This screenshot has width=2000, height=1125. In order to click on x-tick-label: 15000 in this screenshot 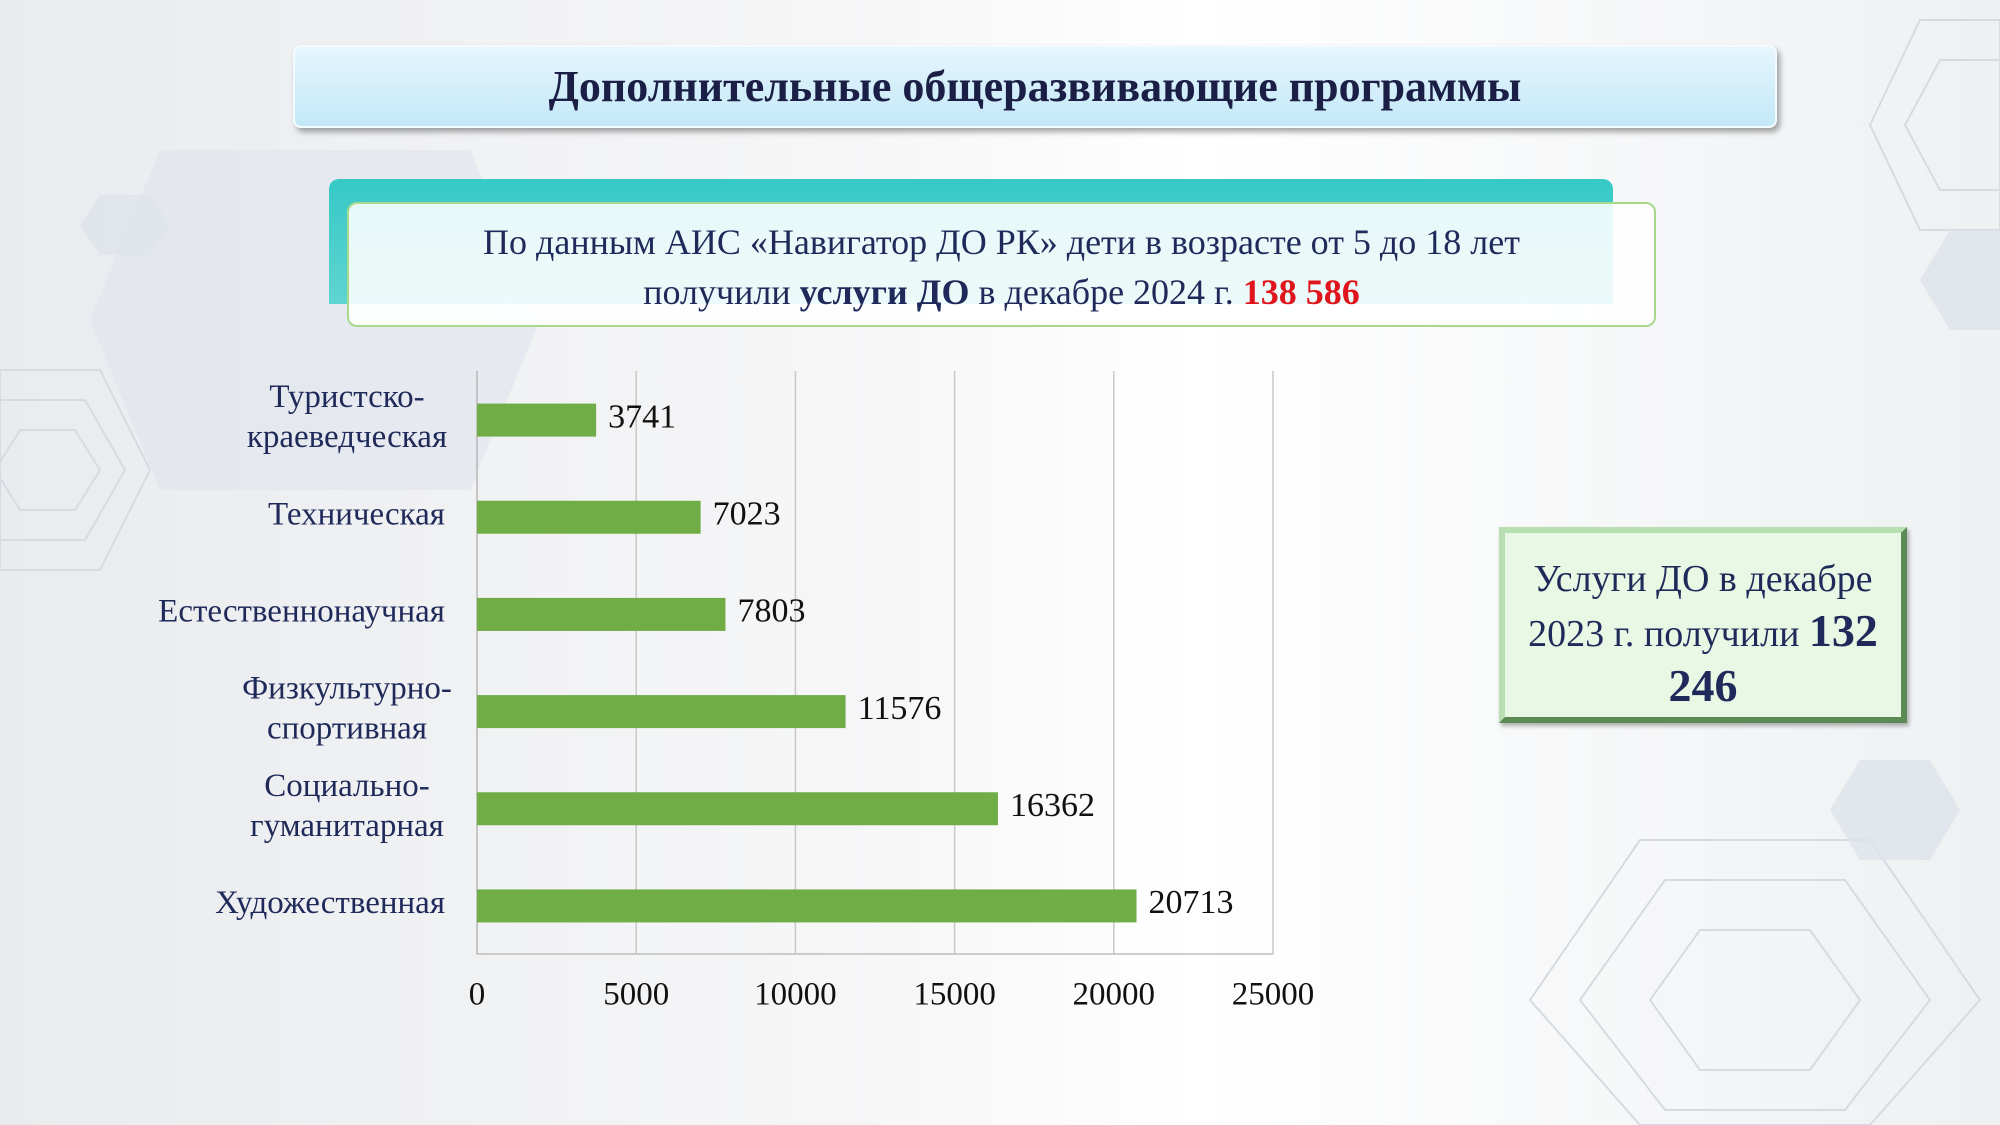, I will do `click(954, 995)`.